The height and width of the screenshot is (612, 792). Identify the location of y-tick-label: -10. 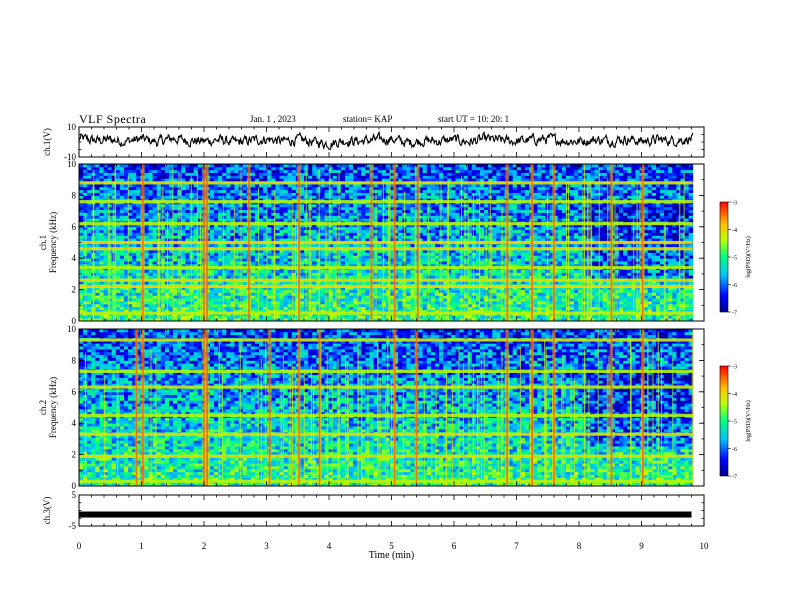
(70, 157).